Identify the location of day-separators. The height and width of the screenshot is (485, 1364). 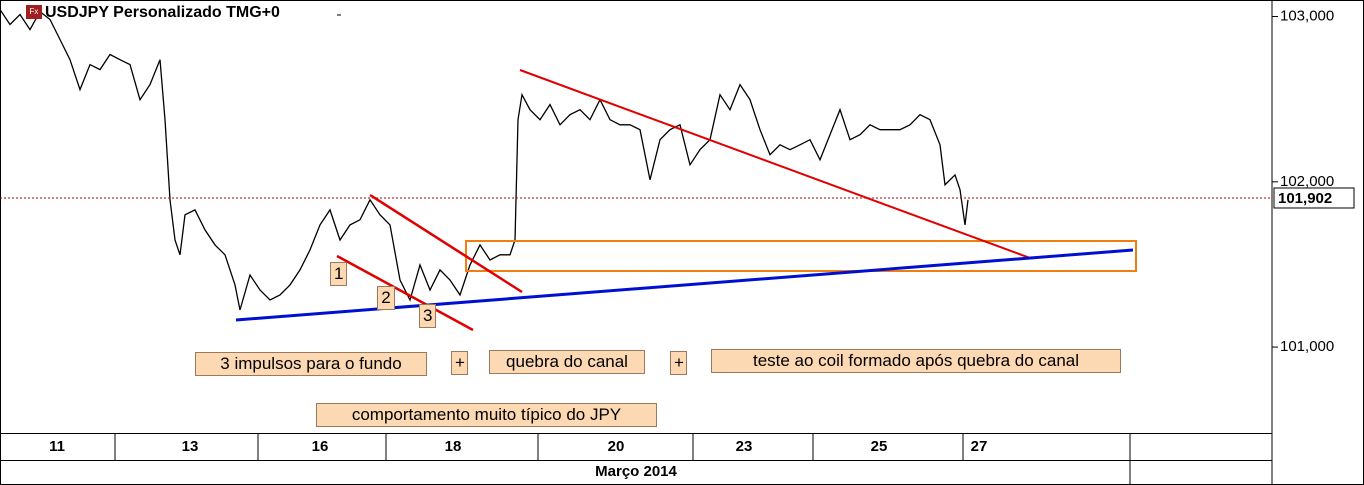
(622, 459).